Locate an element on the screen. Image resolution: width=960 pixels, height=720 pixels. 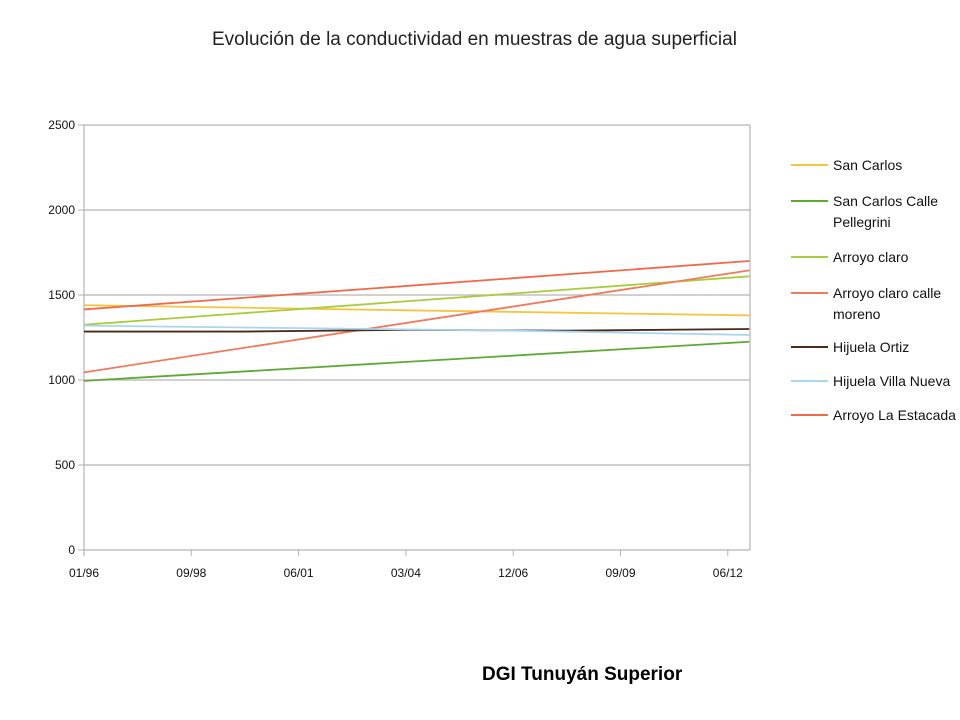
x-tick-label: 01/96 is located at coordinates (84, 573).